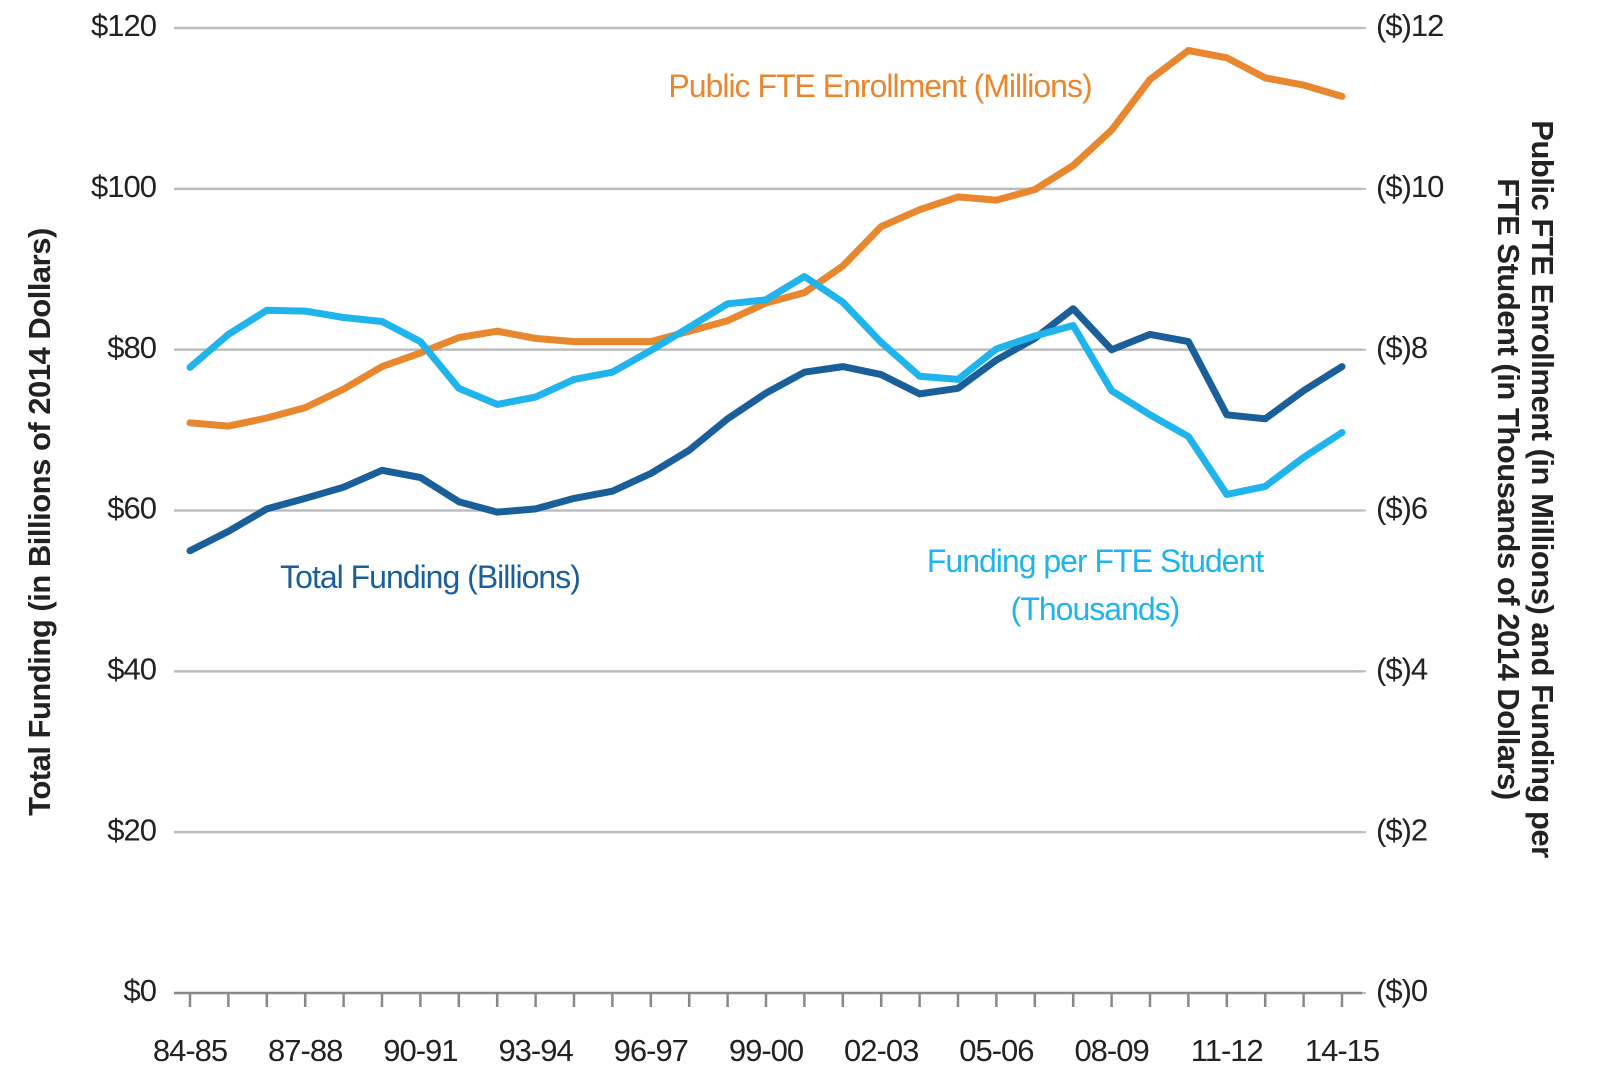 This screenshot has width=1621, height=1085. Describe the element at coordinates (140, 990) in the screenshot. I see `y-tick-label: $0` at that location.